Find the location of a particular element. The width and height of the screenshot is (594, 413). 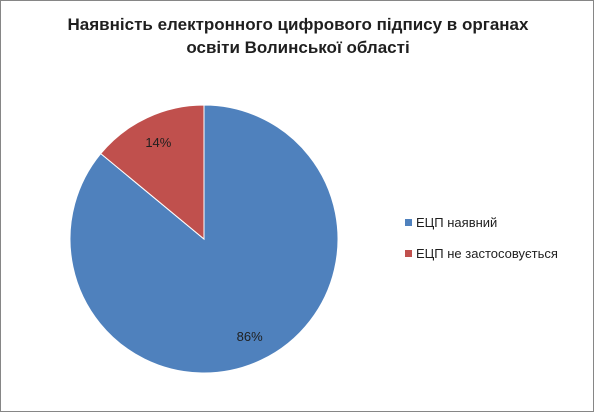

legend-label-ecp-not-used: ЕЦП не застосовується is located at coordinates (487, 253).